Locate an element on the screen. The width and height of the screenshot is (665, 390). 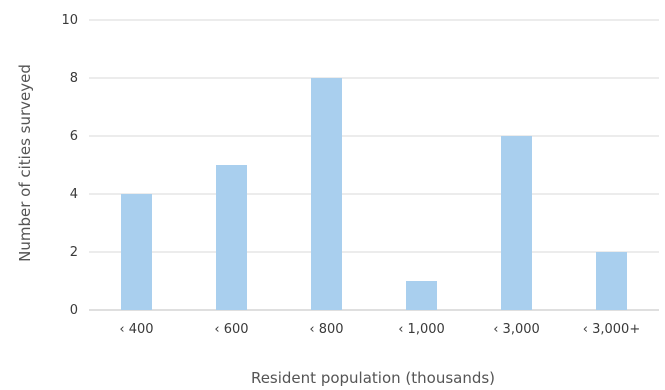
y-tick-label: 0 is located at coordinates (74, 310).